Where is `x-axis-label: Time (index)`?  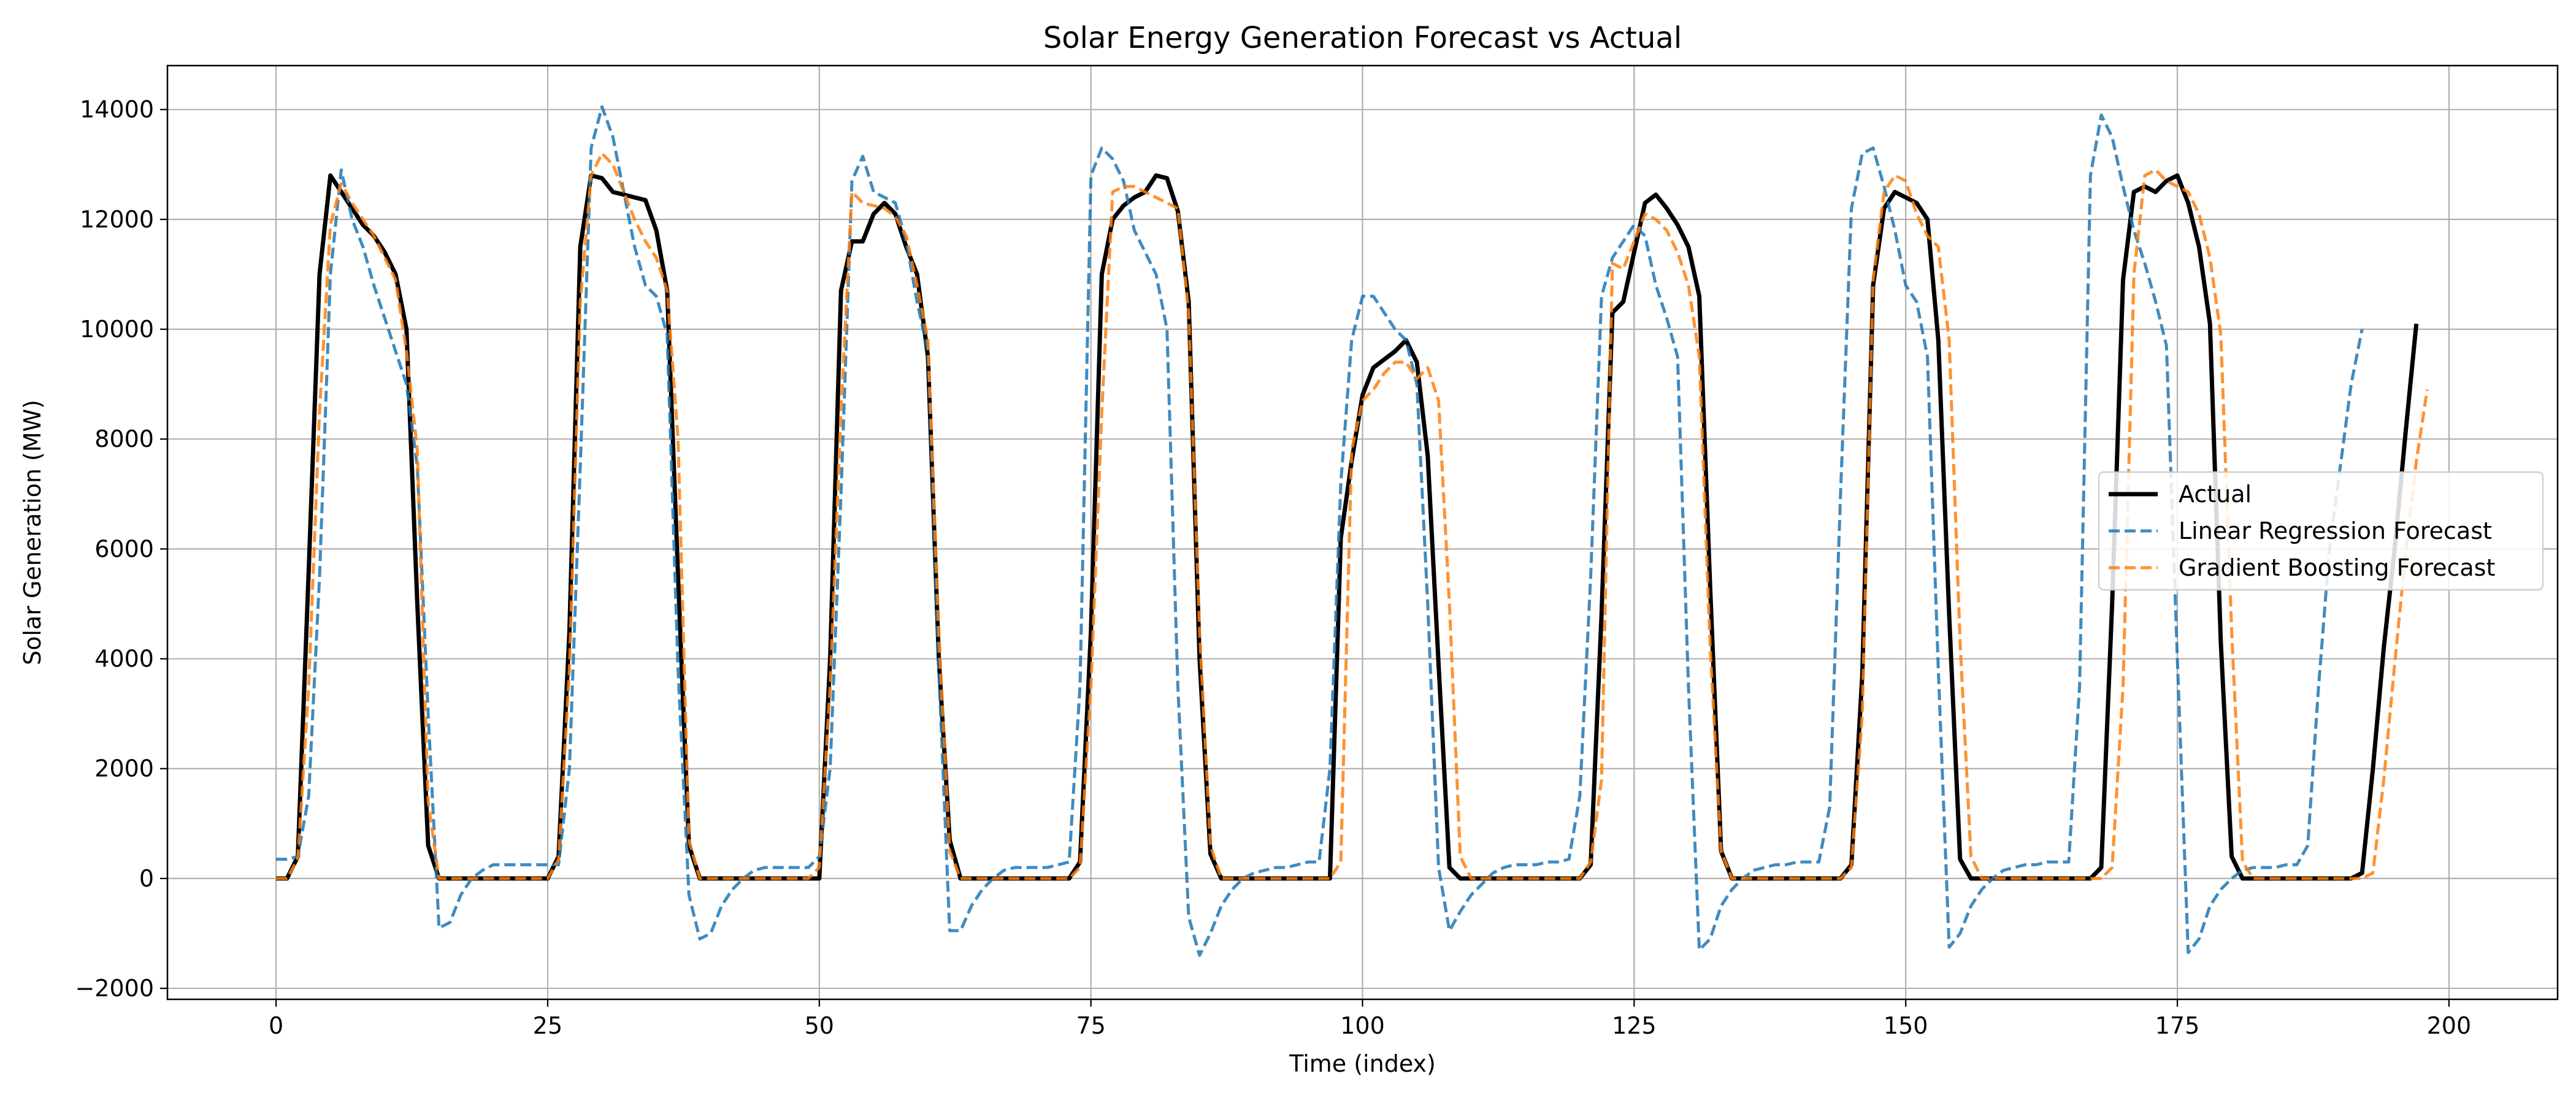
x-axis-label: Time (index) is located at coordinates (1362, 1063).